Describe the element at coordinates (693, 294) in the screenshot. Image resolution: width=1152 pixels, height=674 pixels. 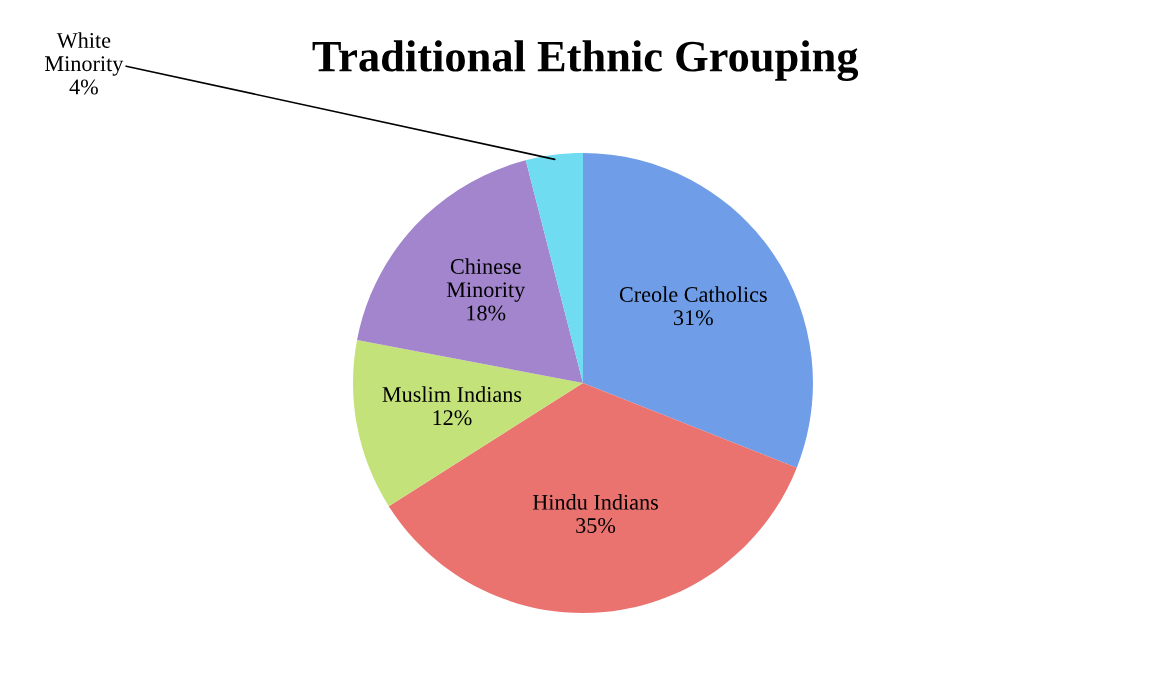
I see `slice-label: Creole Catholics` at that location.